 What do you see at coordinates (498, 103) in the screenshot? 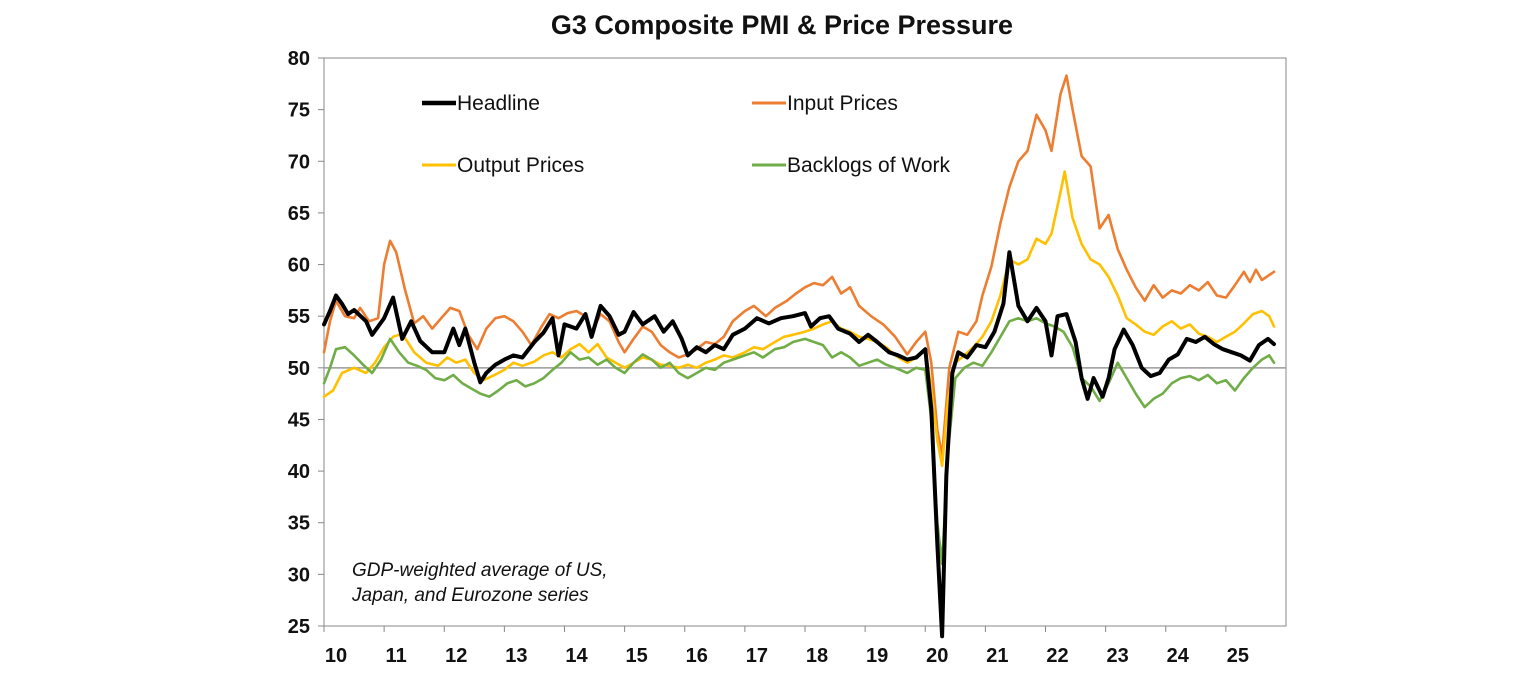
I see `legend-label-headline: Headline` at bounding box center [498, 103].